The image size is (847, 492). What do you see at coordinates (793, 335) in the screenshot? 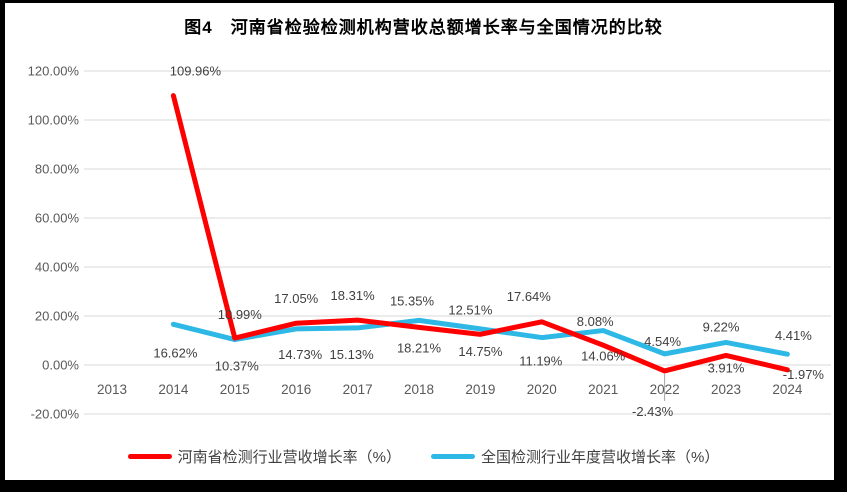
I see `svg-text: 4.41%` at bounding box center [793, 335].